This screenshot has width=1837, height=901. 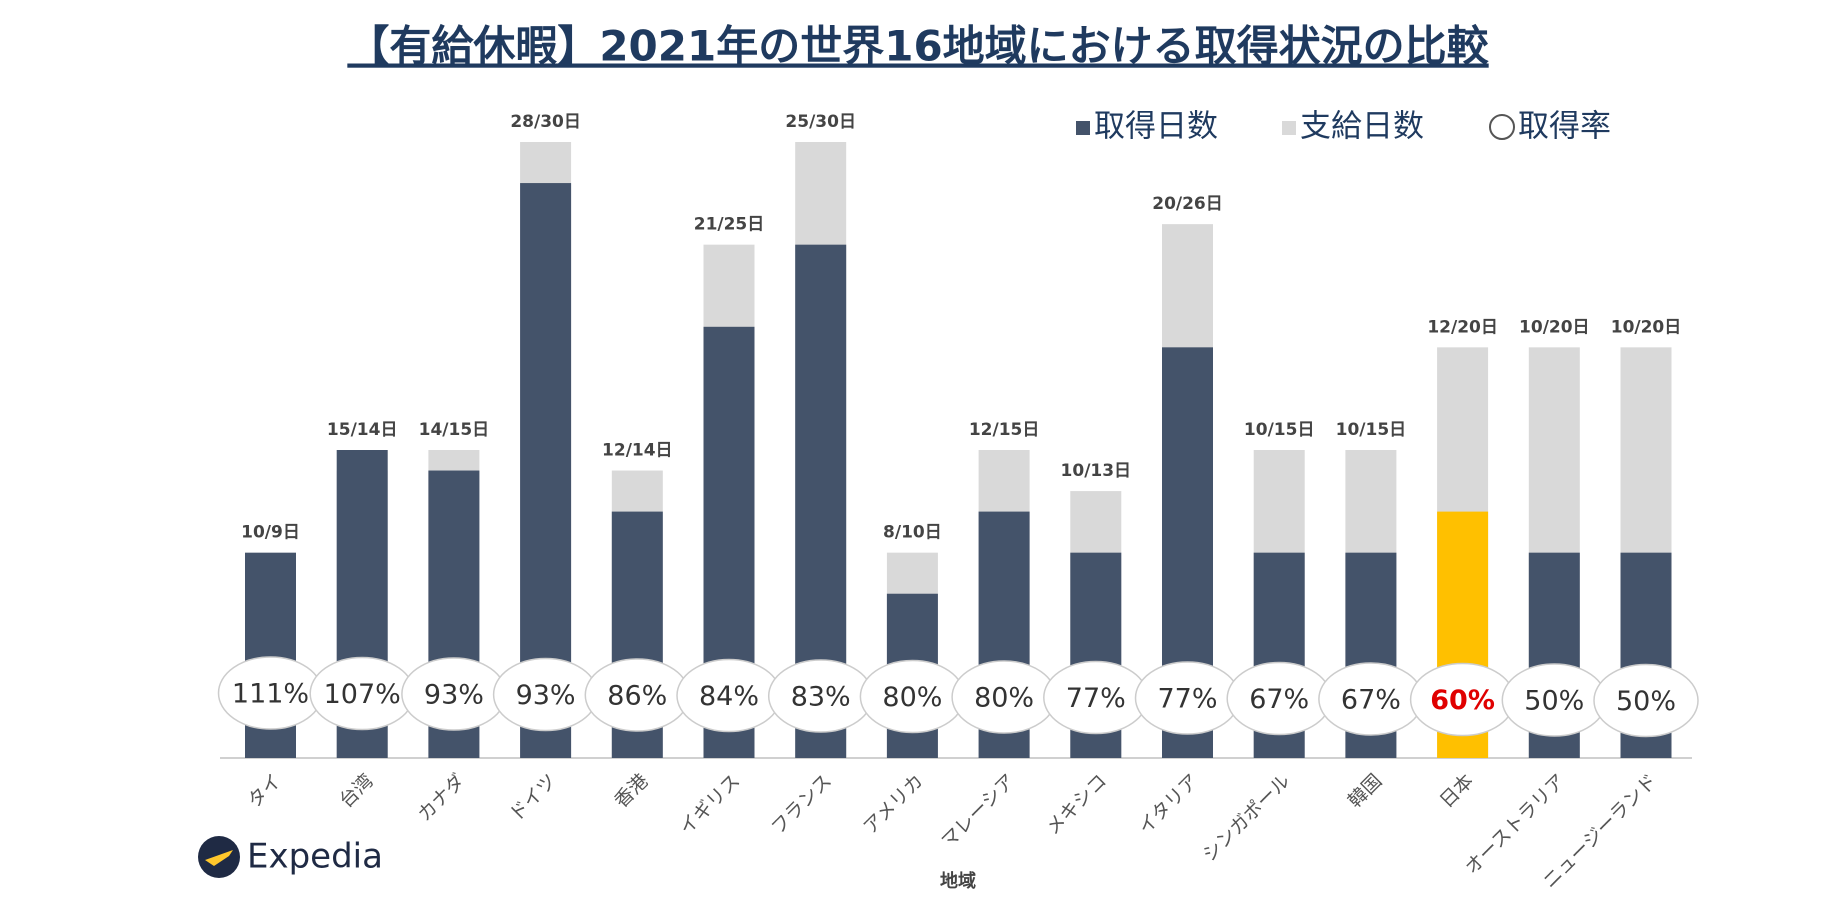 I want to click on legend-label: 支給日数, so click(x=1362, y=127).